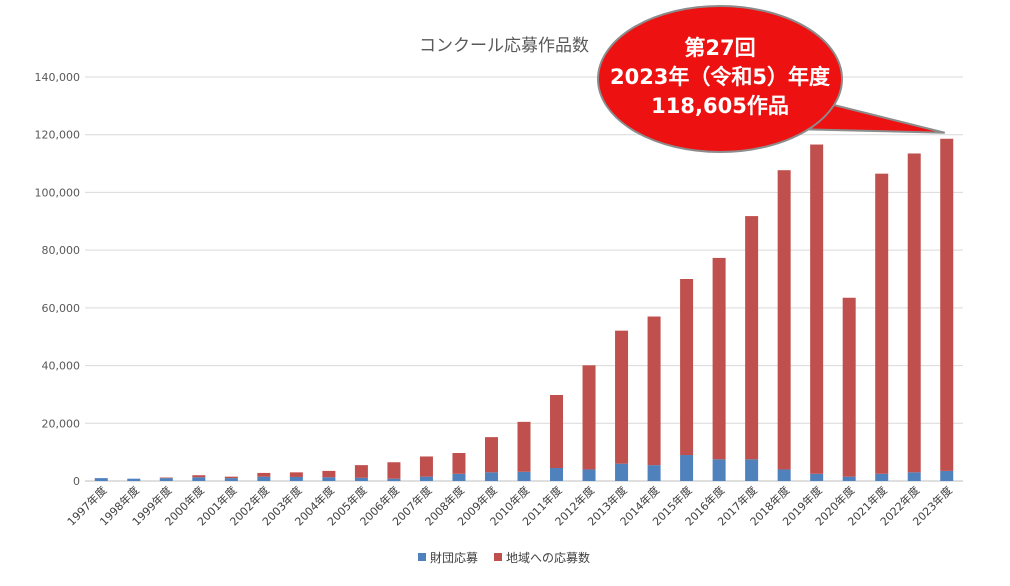 The image size is (1010, 586). I want to click on legend: 財団応募 地域への応募数, so click(504, 557).